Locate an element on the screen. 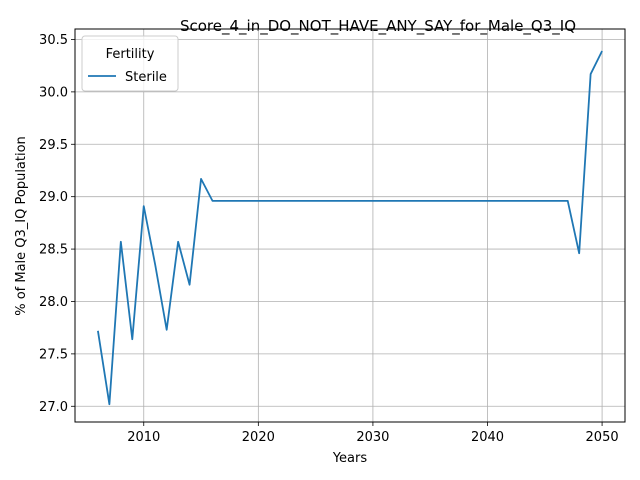 This screenshot has height=480, width=640. y-axis-label: % of Male Q3_IQ Population is located at coordinates (21, 226).